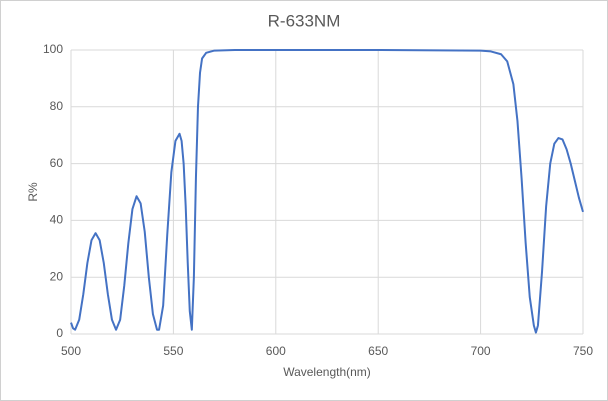 The height and width of the screenshot is (401, 608). I want to click on x-tick-label: 500, so click(71, 351).